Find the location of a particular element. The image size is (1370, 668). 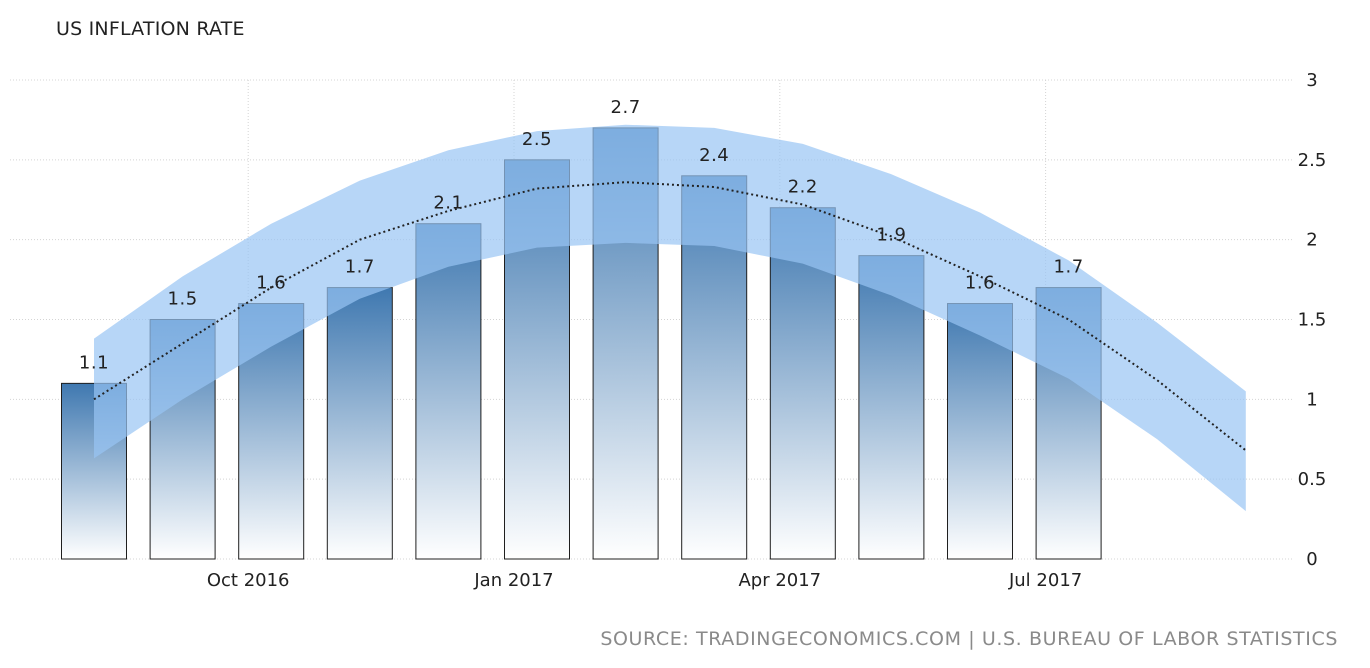

y-tick-label: 3 is located at coordinates (1311, 80).